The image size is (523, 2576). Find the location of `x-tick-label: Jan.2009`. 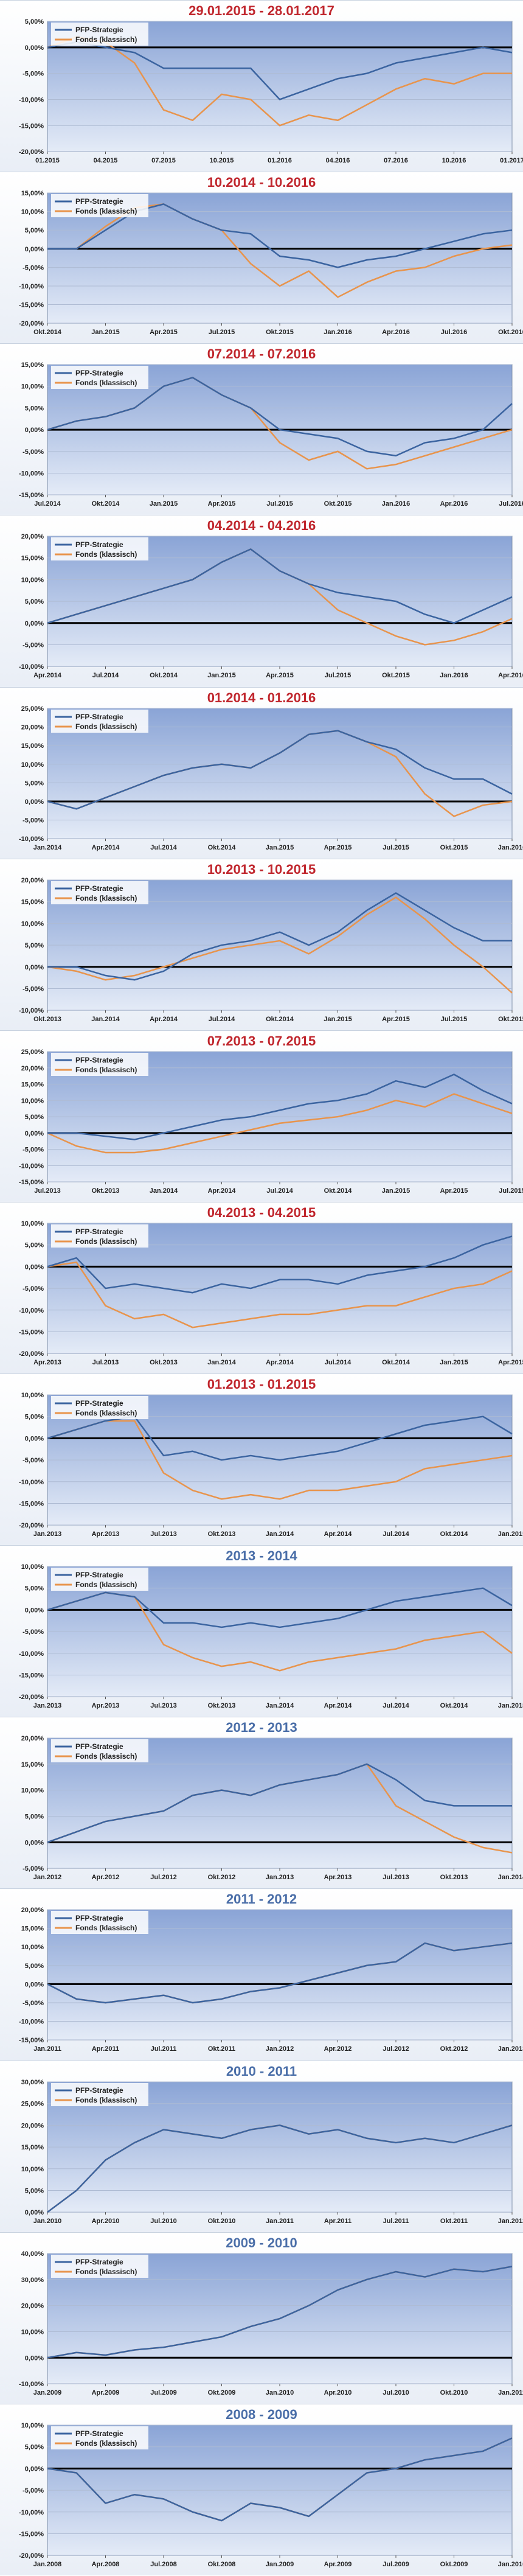

x-tick-label: Jan.2009 is located at coordinates (47, 2392).